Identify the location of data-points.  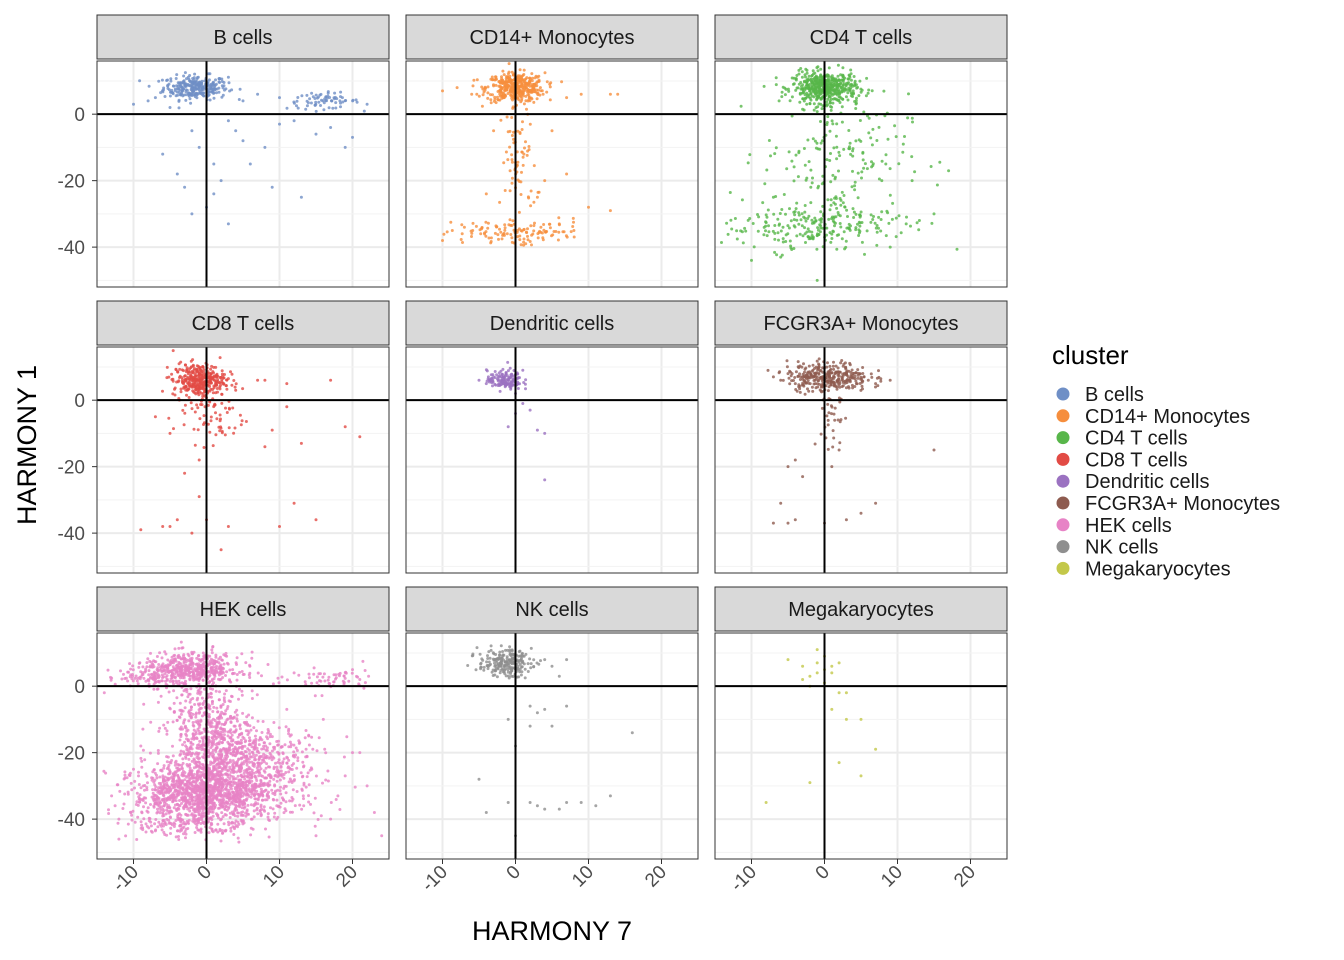
(839, 172).